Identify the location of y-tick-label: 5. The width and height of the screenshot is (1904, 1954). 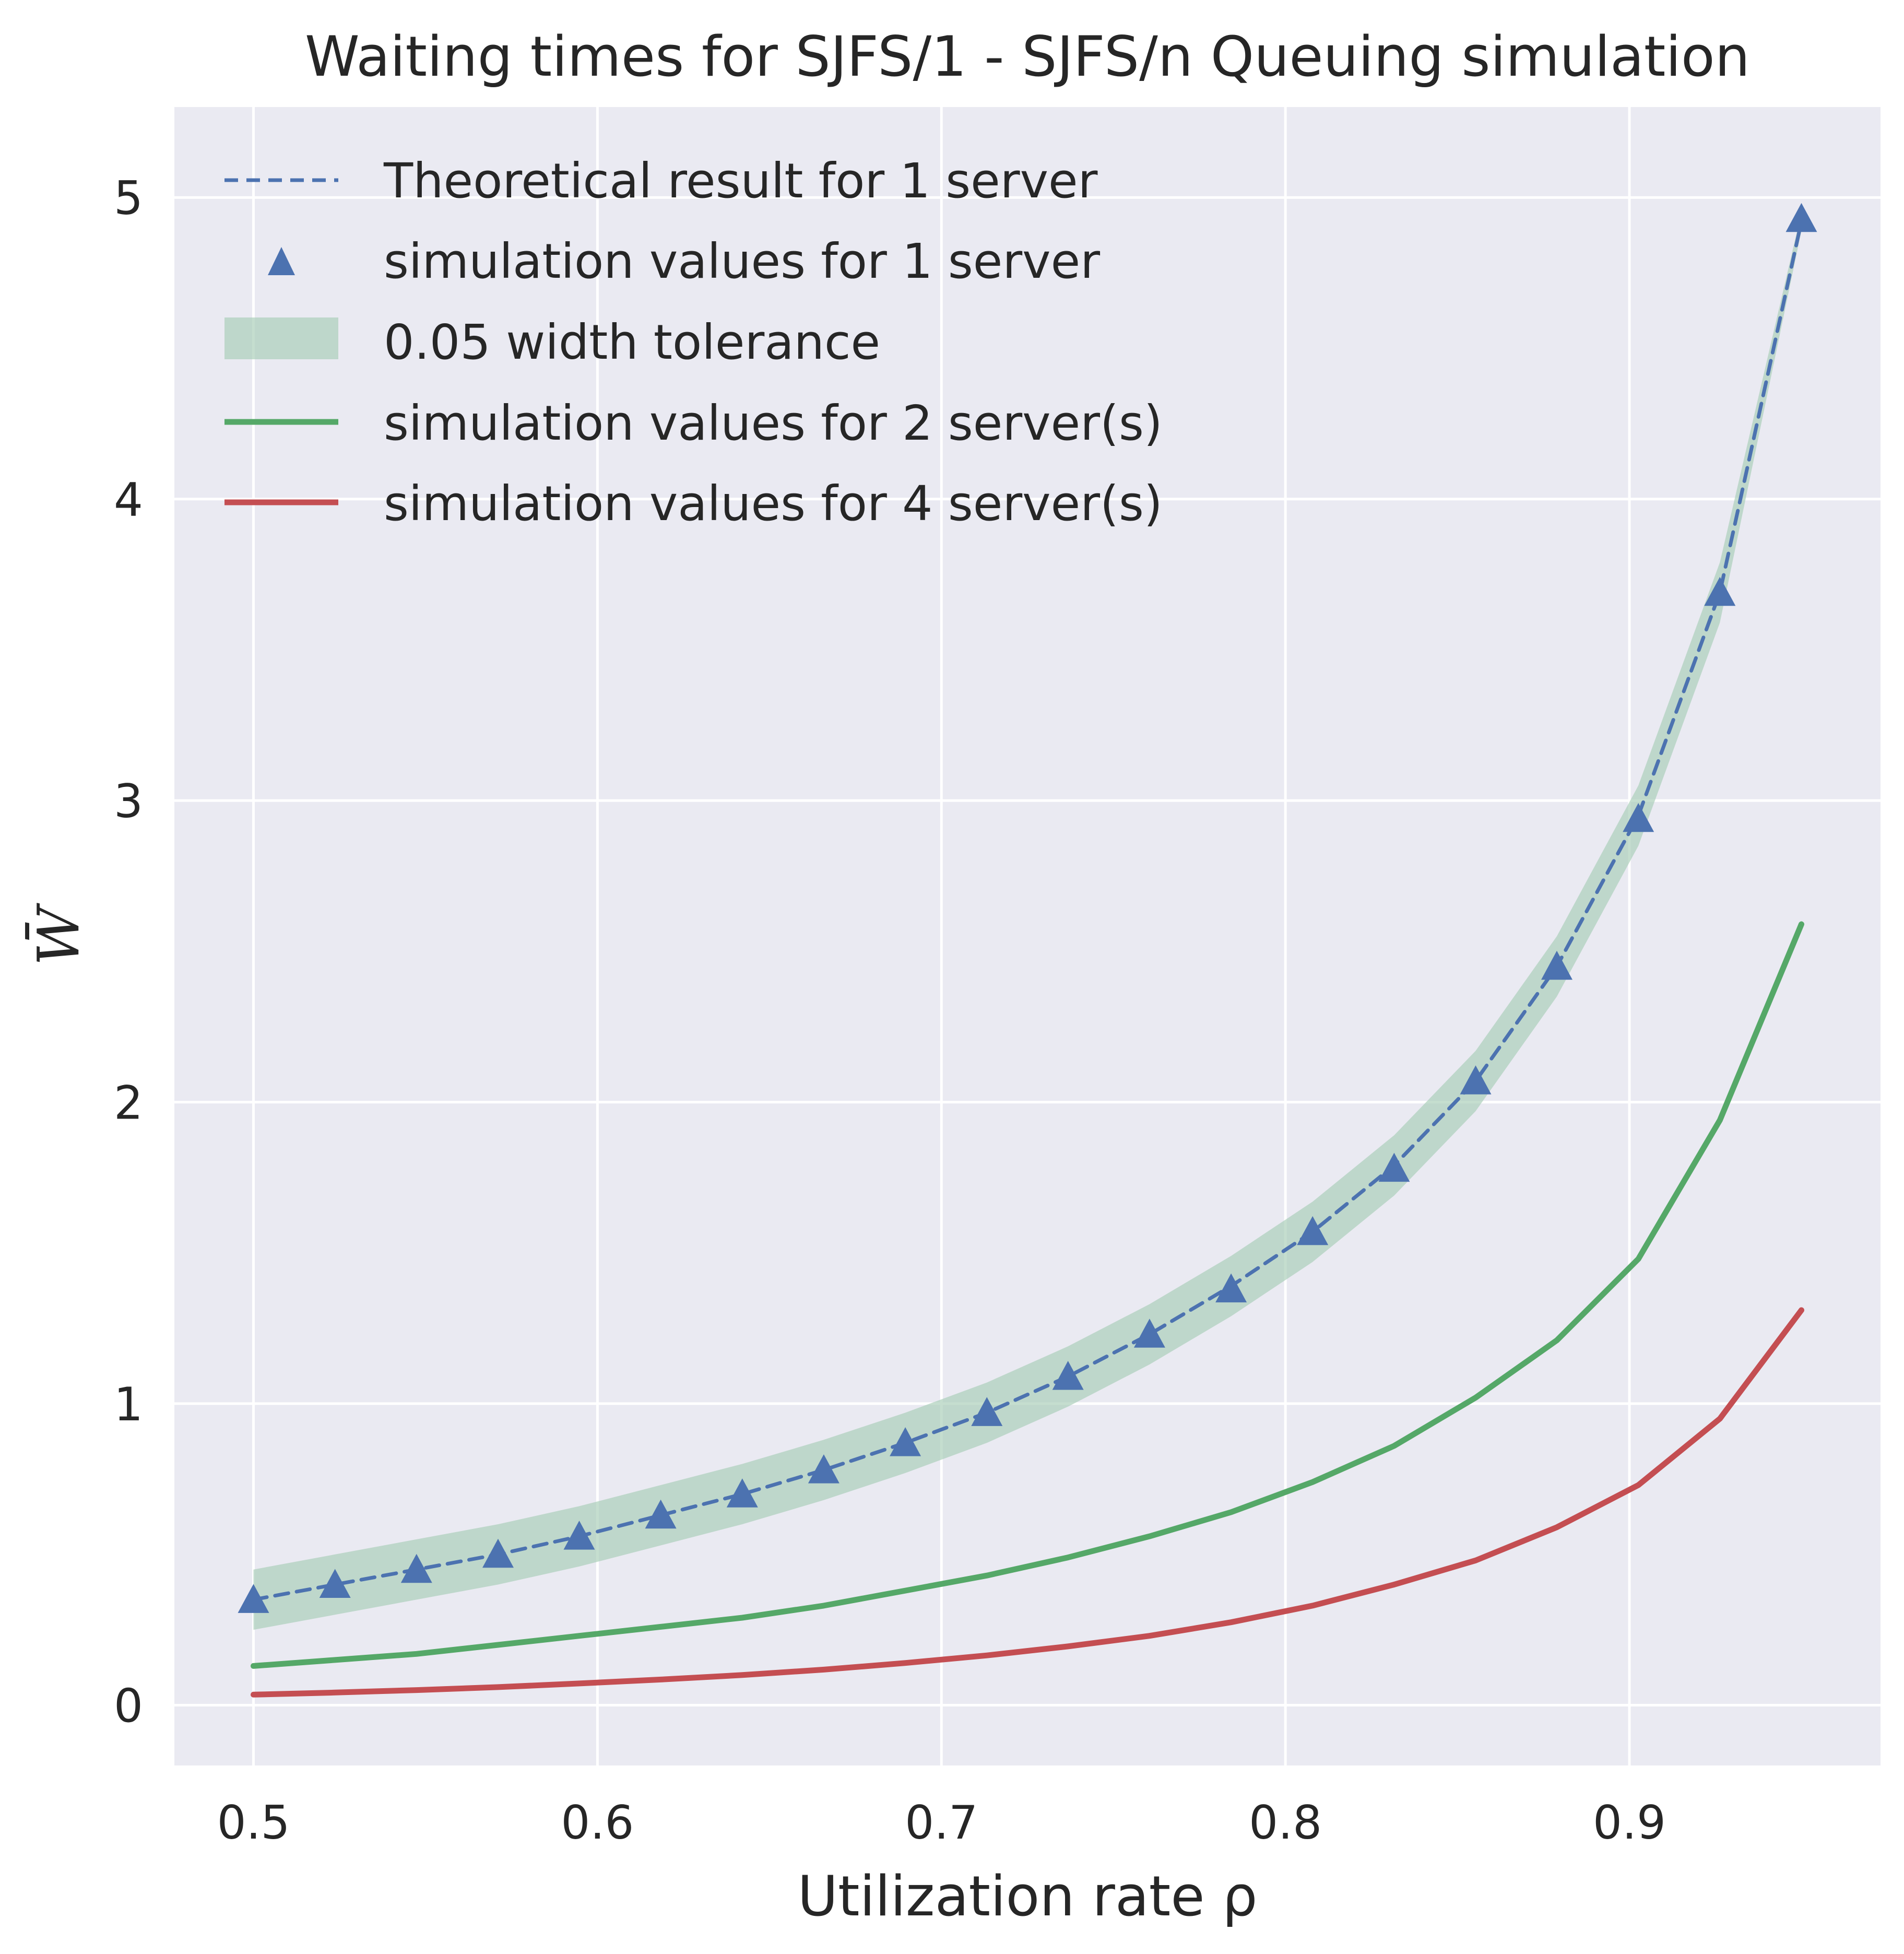
(128, 198).